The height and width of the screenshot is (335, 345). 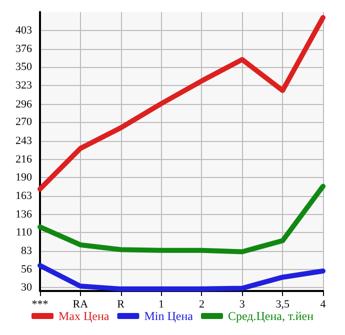 What do you see at coordinates (24, 86) in the screenshot?
I see `y-tick-label: 323` at bounding box center [24, 86].